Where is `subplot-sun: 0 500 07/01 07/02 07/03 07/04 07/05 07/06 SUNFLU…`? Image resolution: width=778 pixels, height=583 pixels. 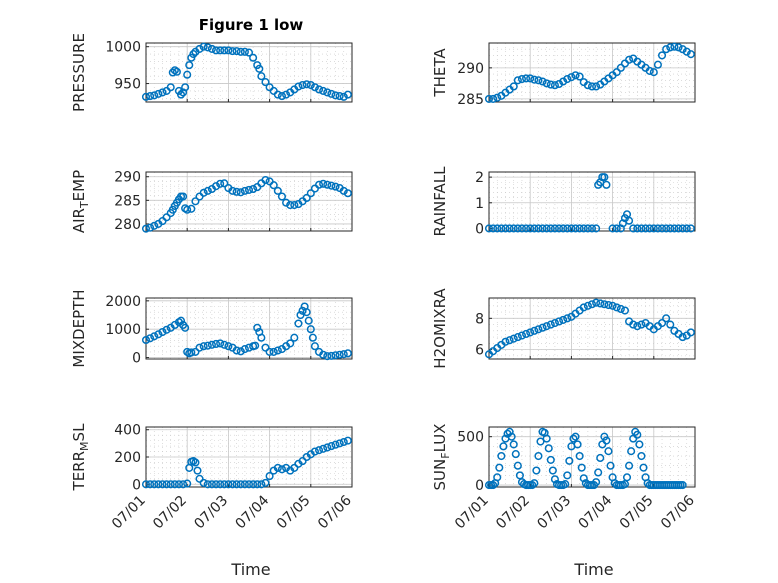 subplot-sun: 0 500 07/01 07/02 07/03 07/04 07/05 07/06 SUNFLU… is located at coordinates (564, 478).